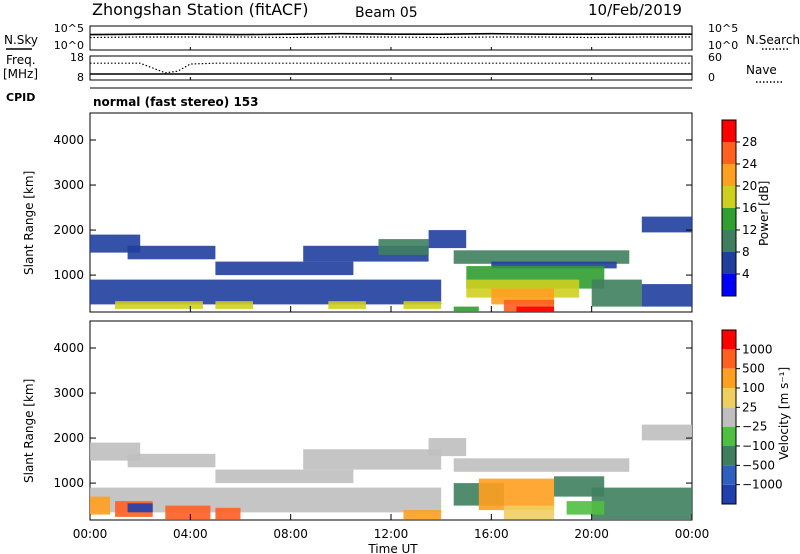  What do you see at coordinates (386, 13) in the screenshot?
I see `beam-label: Beam 05` at bounding box center [386, 13].